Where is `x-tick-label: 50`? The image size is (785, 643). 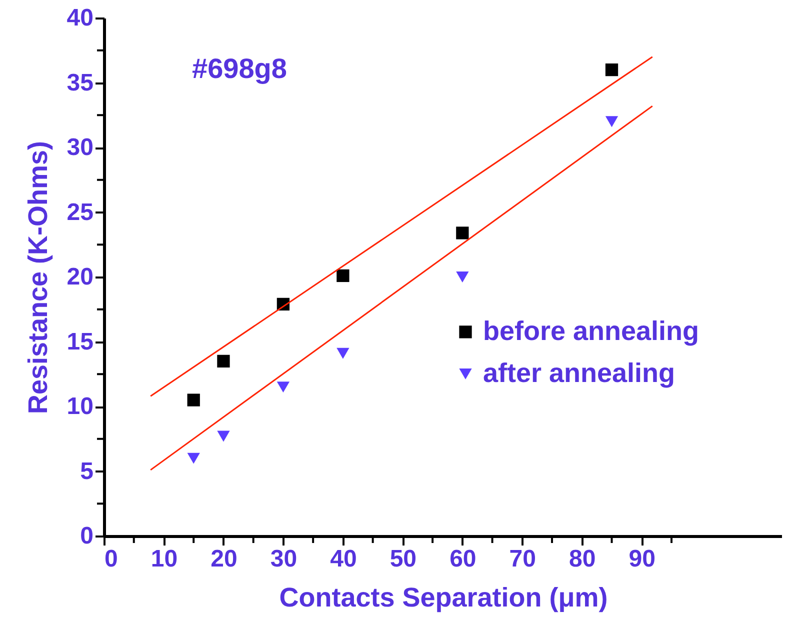 x-tick-label: 50 is located at coordinates (403, 559).